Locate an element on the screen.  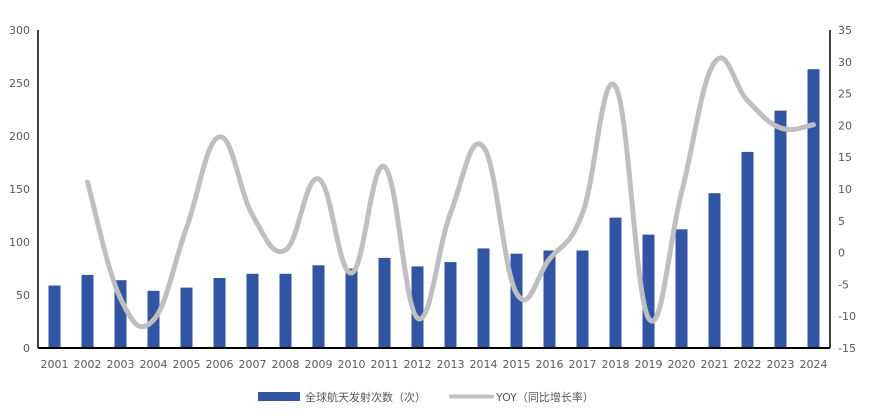
x-tick-label: 2012 is located at coordinates (418, 364).